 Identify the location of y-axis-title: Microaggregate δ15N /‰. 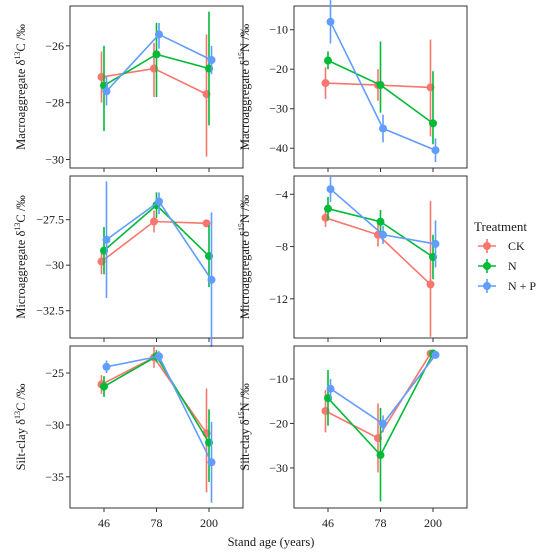
(244, 256).